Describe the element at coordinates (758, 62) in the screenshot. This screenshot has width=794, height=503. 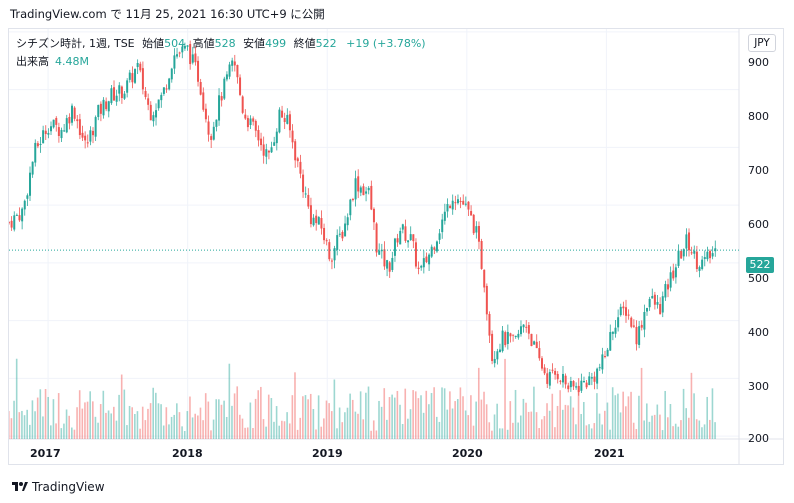
I see `price-tick: 900` at that location.